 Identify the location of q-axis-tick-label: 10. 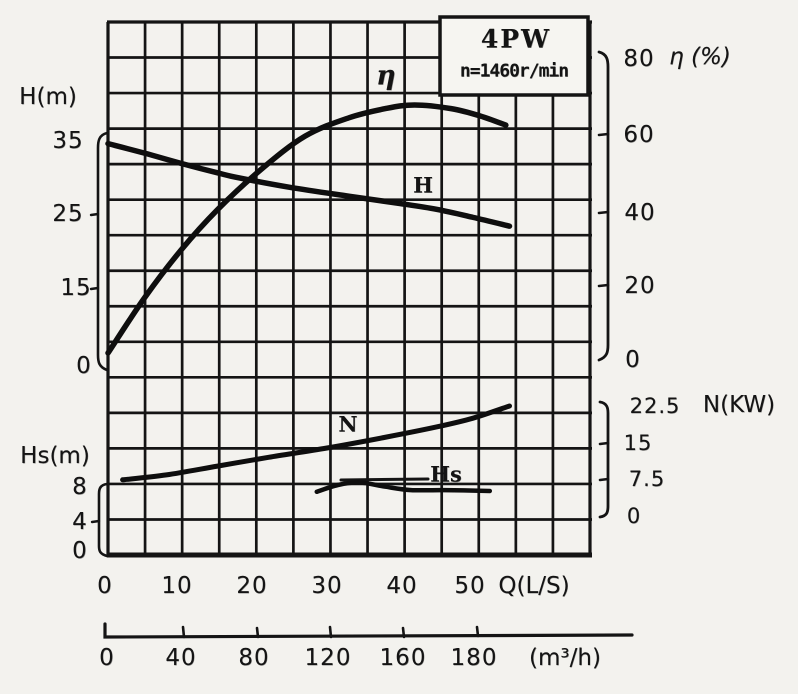
(177, 586).